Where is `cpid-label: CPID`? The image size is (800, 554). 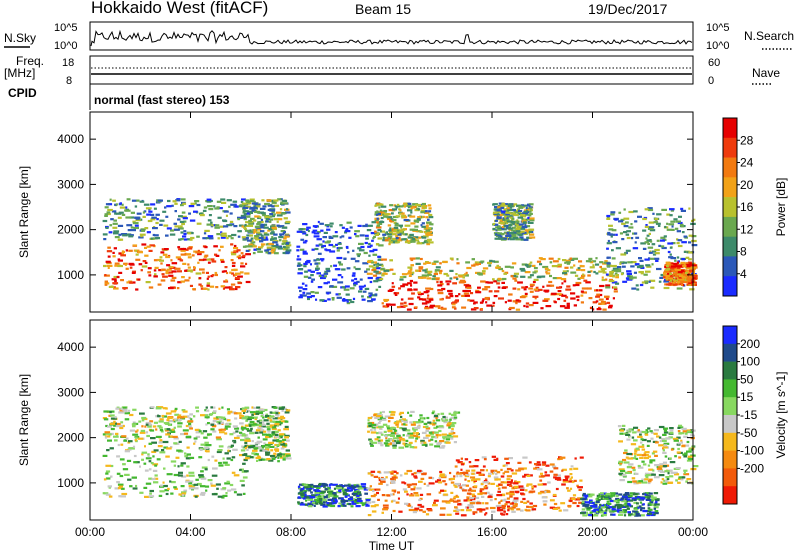 cpid-label: CPID is located at coordinates (22, 93).